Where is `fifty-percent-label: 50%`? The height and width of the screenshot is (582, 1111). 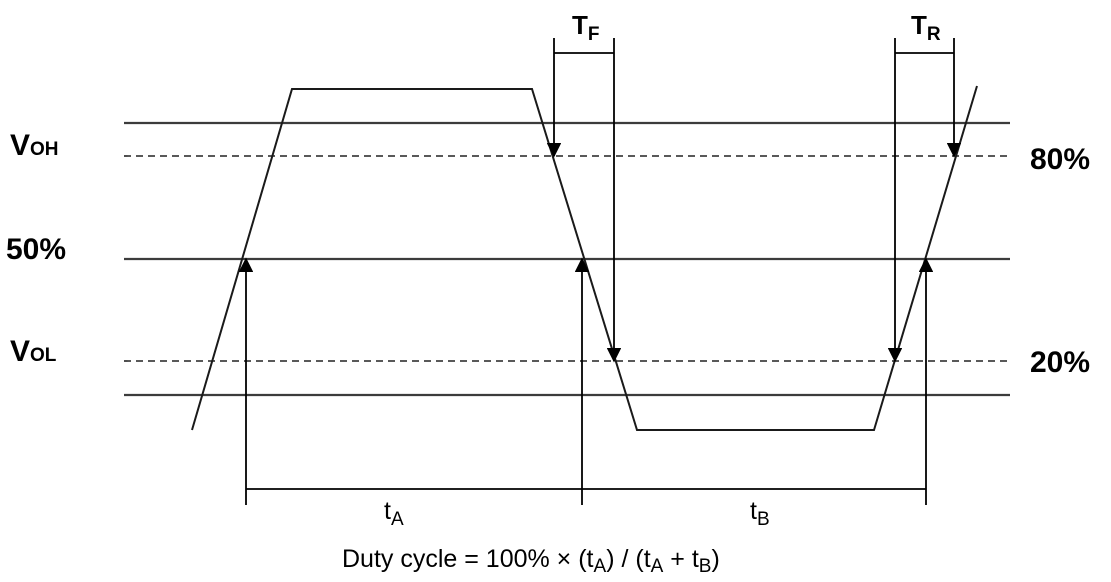 fifty-percent-label: 50% is located at coordinates (36, 249).